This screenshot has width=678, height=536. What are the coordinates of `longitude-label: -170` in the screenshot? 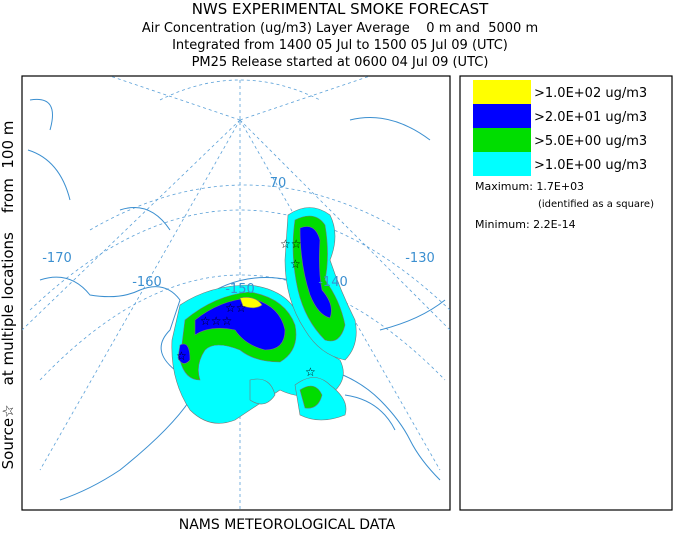 It's located at (57, 258).